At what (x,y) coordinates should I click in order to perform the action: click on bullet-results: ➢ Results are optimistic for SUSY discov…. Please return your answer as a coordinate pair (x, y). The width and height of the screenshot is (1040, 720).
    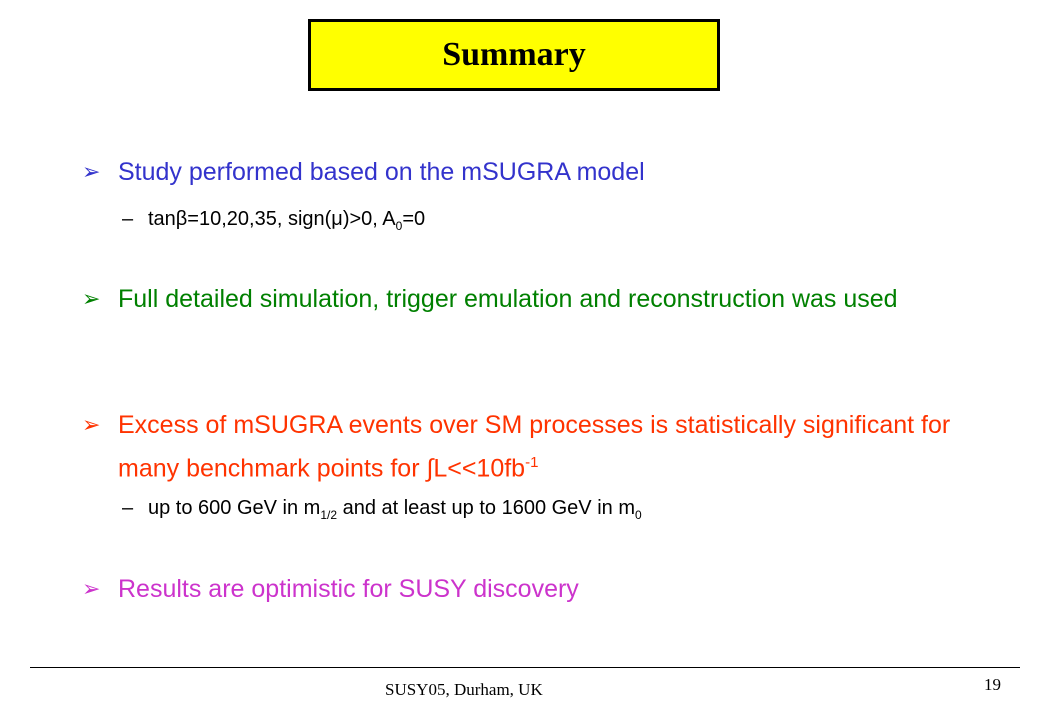
    Looking at the image, I should click on (530, 589).